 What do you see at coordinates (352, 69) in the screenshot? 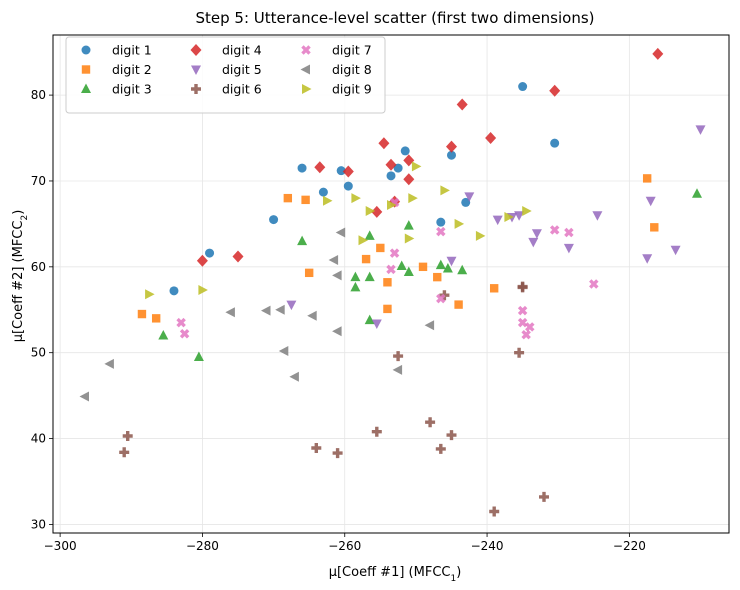
I see `legend-label: digit 8` at bounding box center [352, 69].